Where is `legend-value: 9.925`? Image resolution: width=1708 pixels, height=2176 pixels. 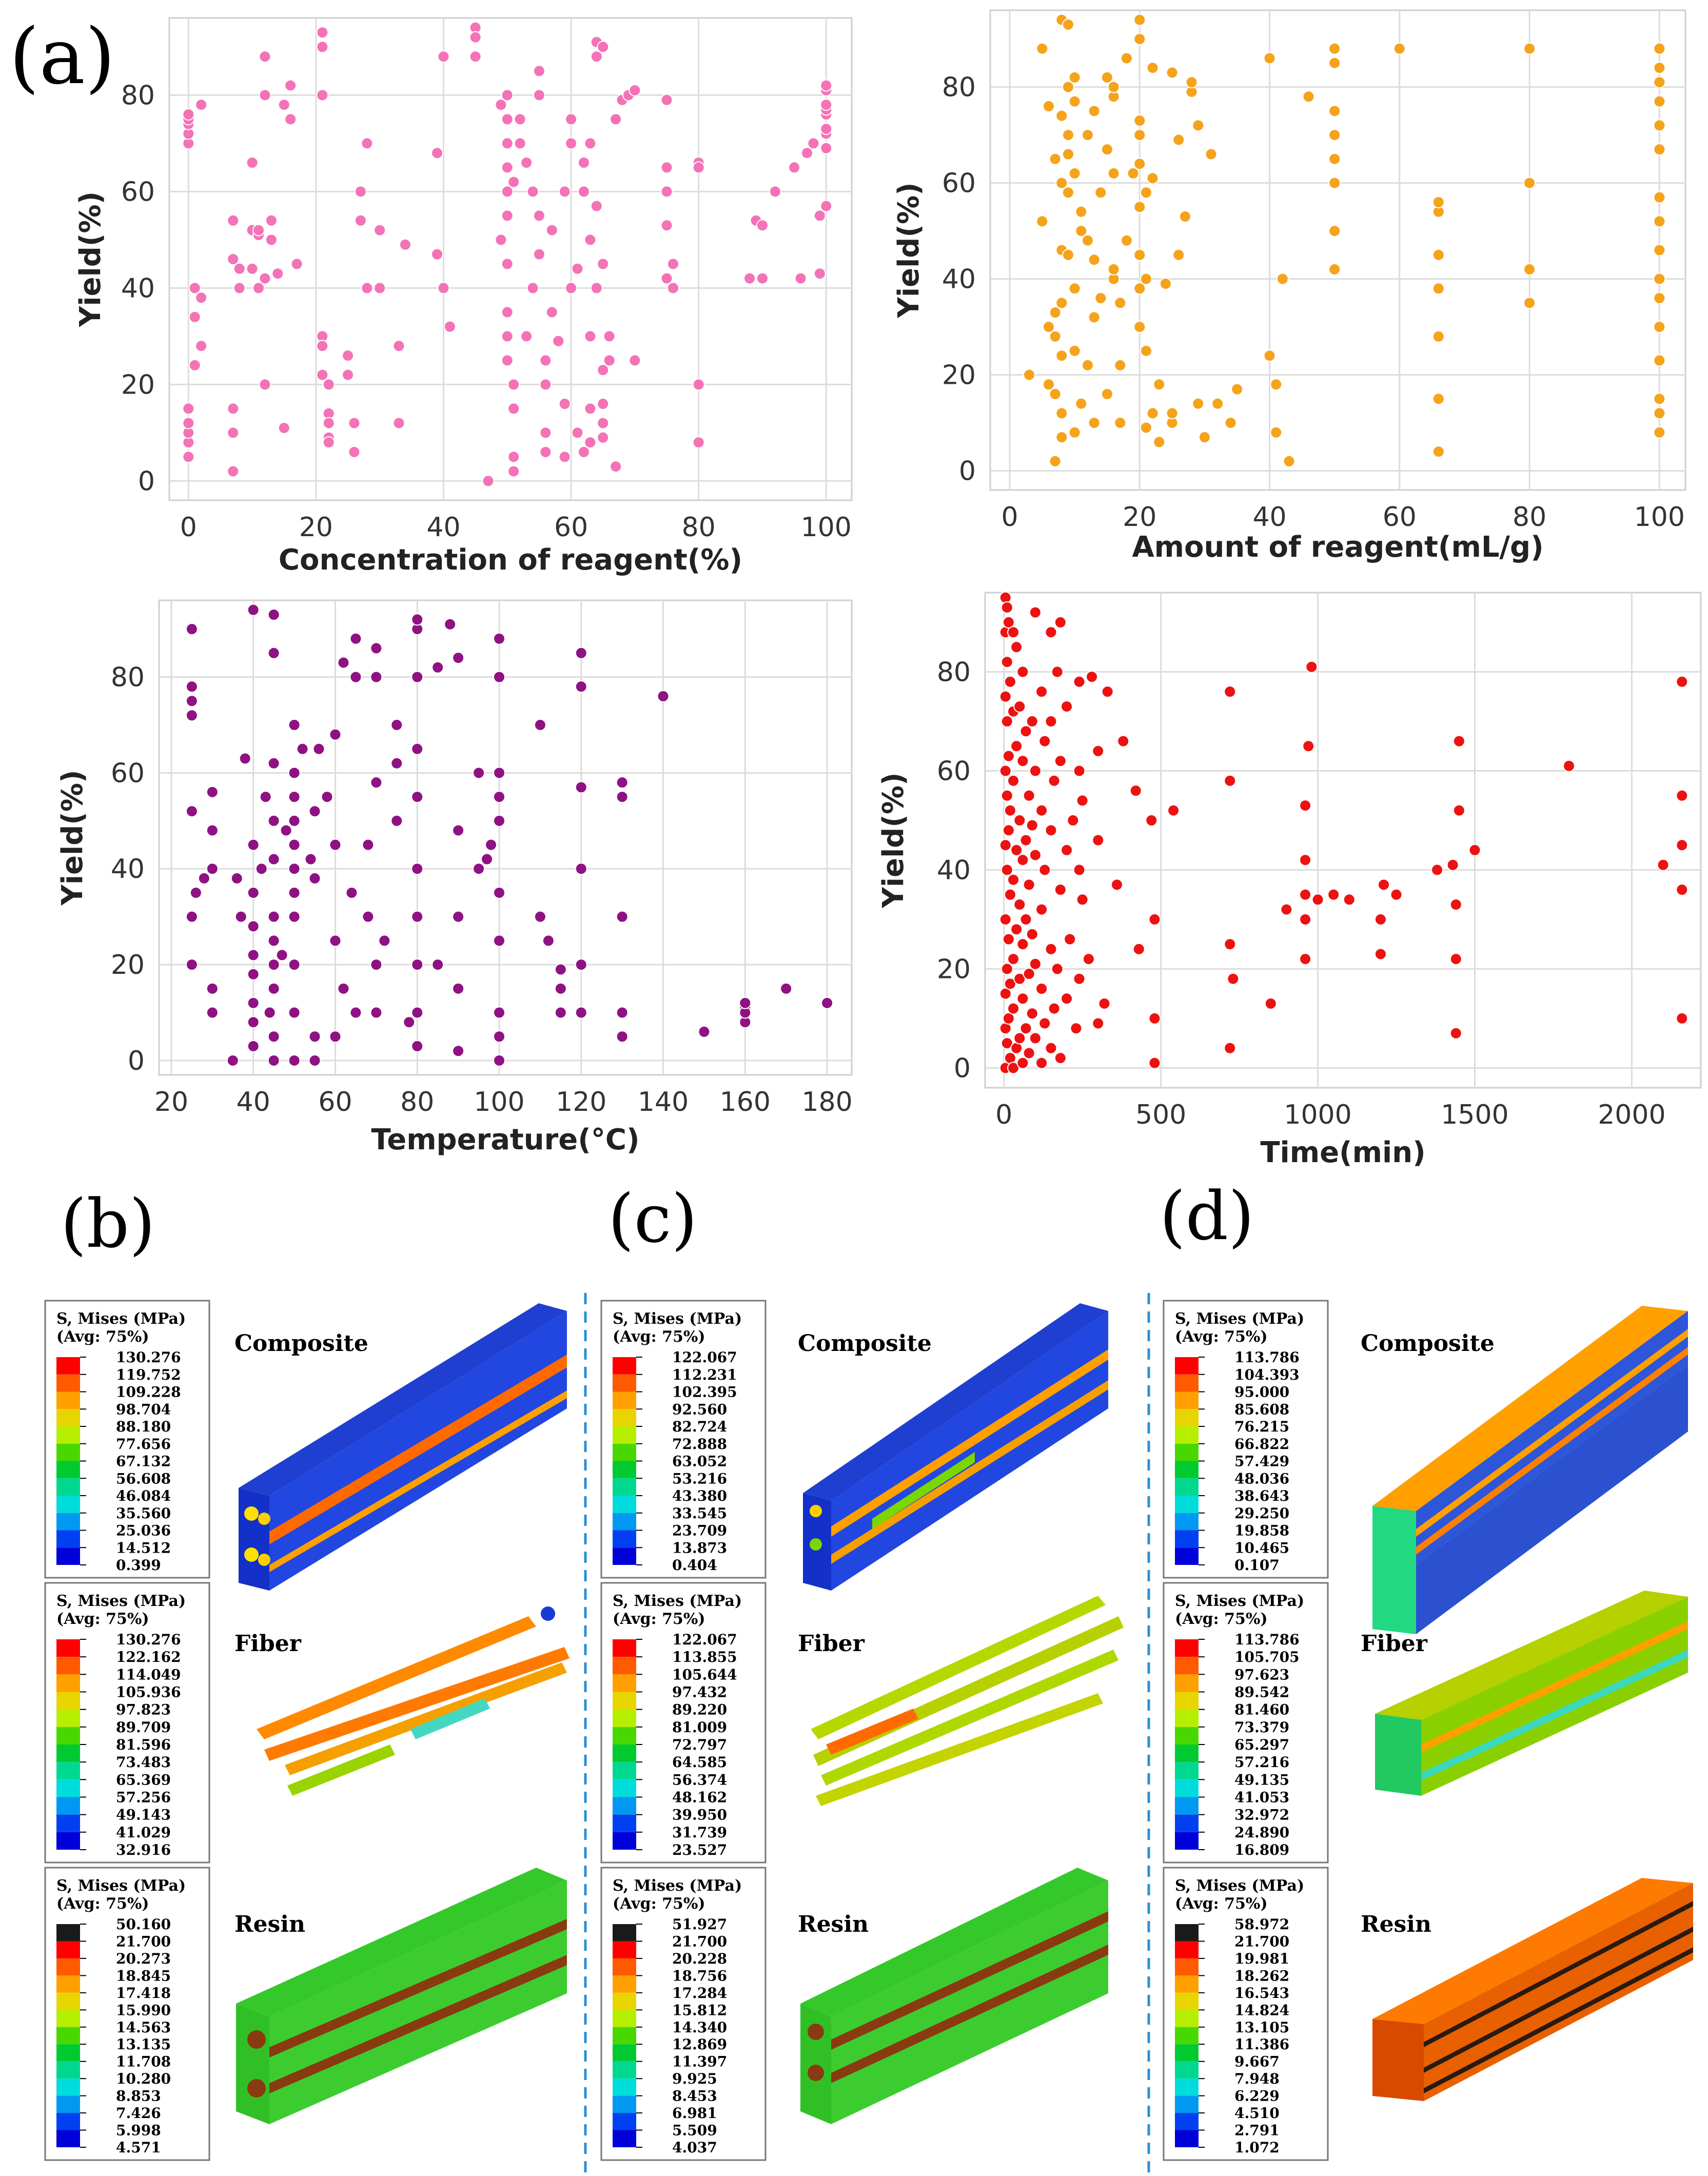 legend-value: 9.925 is located at coordinates (695, 2078).